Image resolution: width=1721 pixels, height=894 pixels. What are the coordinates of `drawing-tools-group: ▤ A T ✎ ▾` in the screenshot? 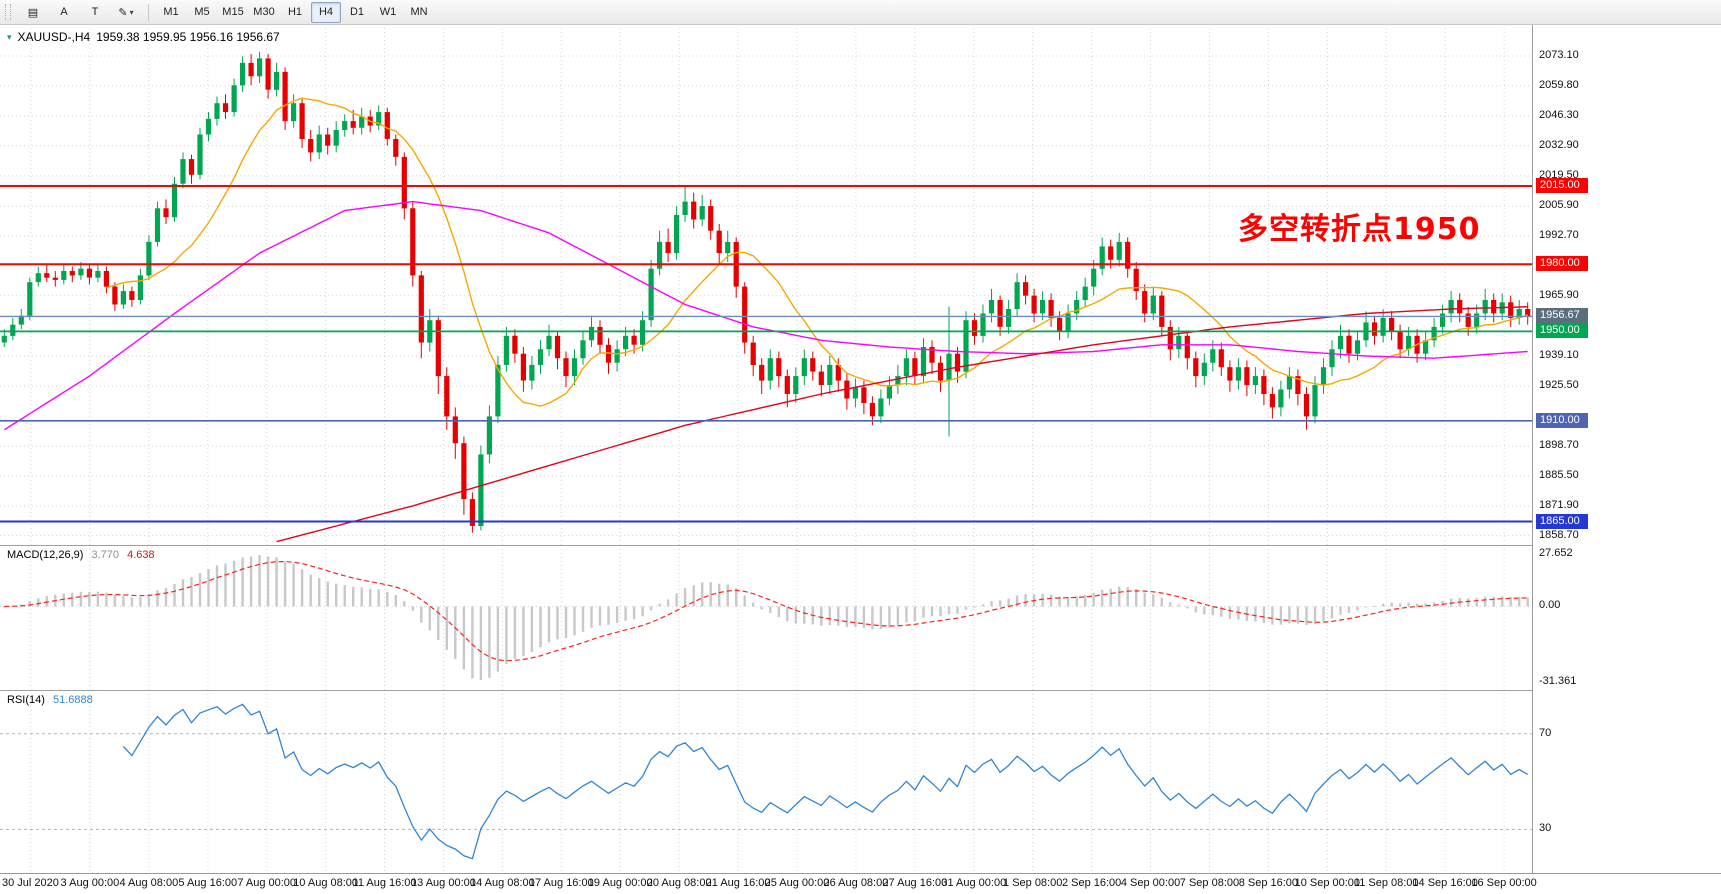 It's located at (79, 12).